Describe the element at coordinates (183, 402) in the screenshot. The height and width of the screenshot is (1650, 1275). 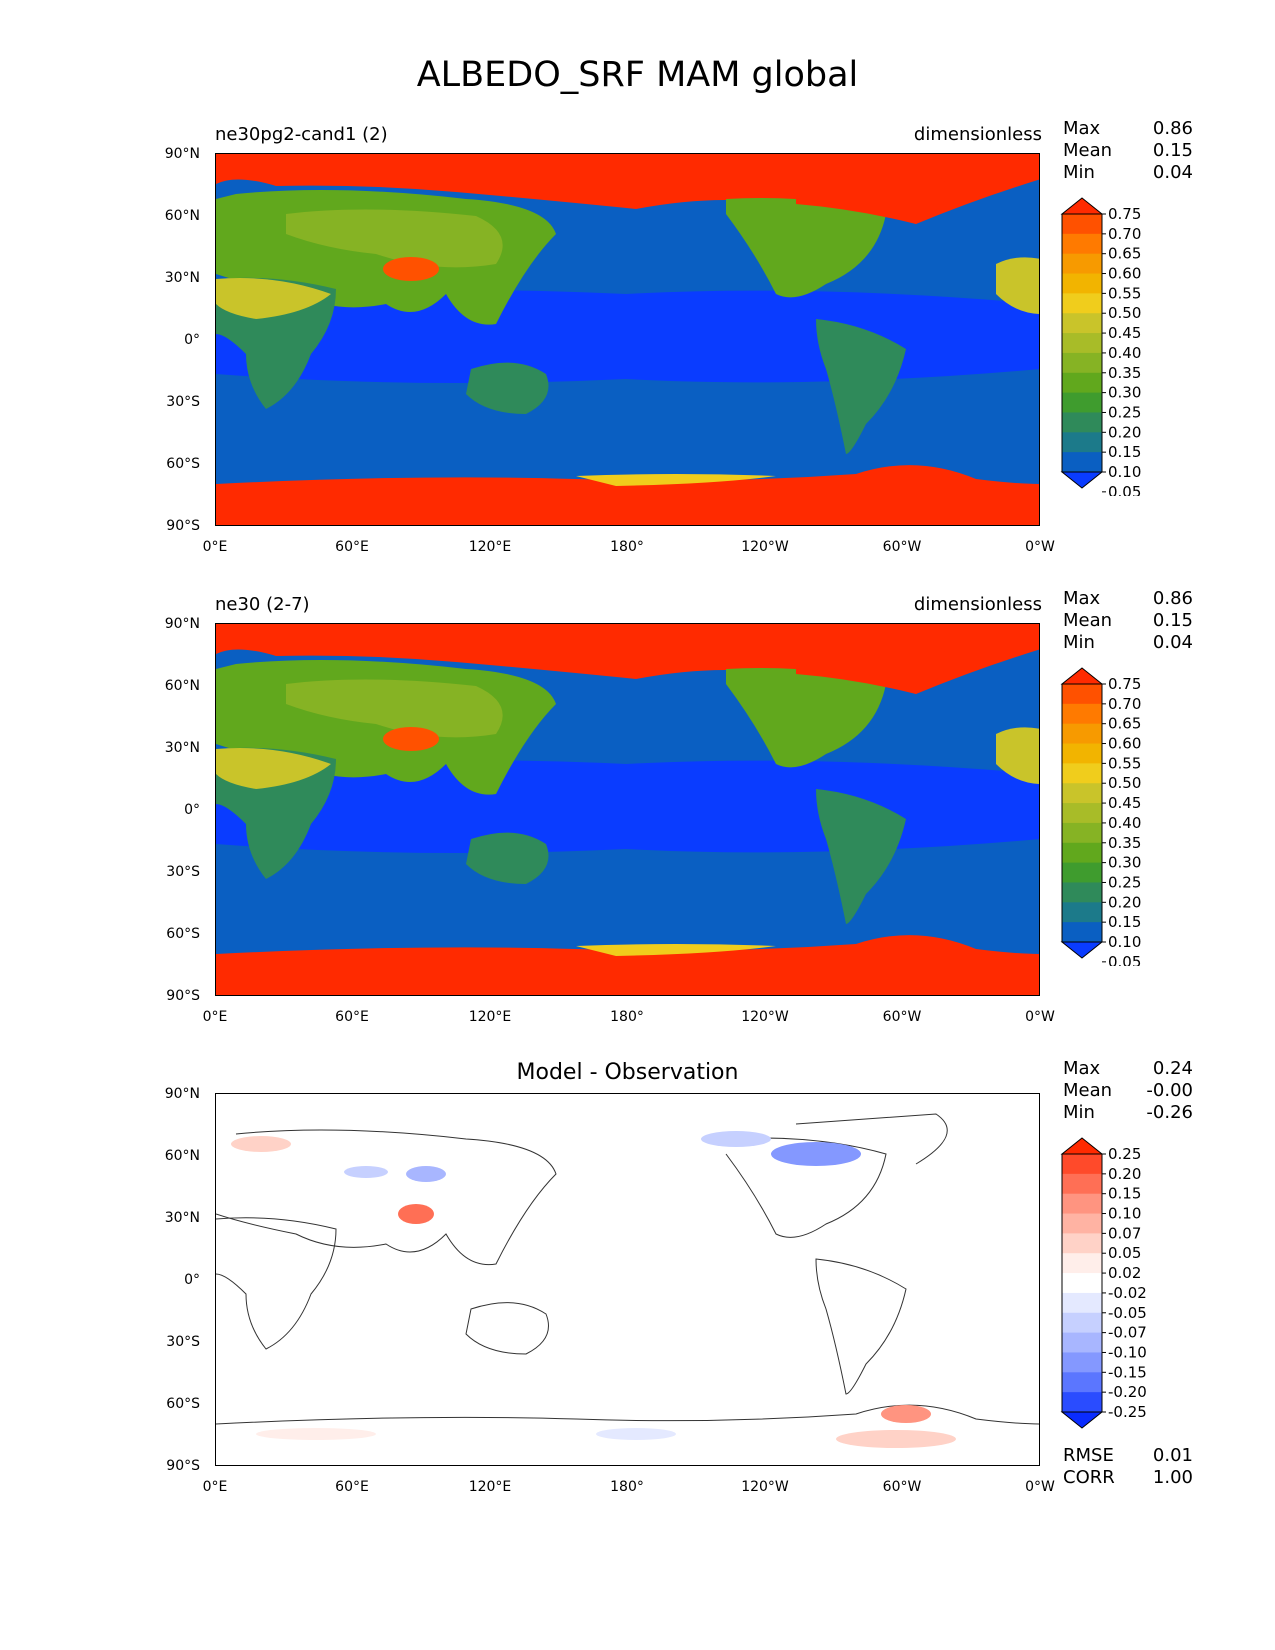
I see `y-tick-label: 30°S` at that location.